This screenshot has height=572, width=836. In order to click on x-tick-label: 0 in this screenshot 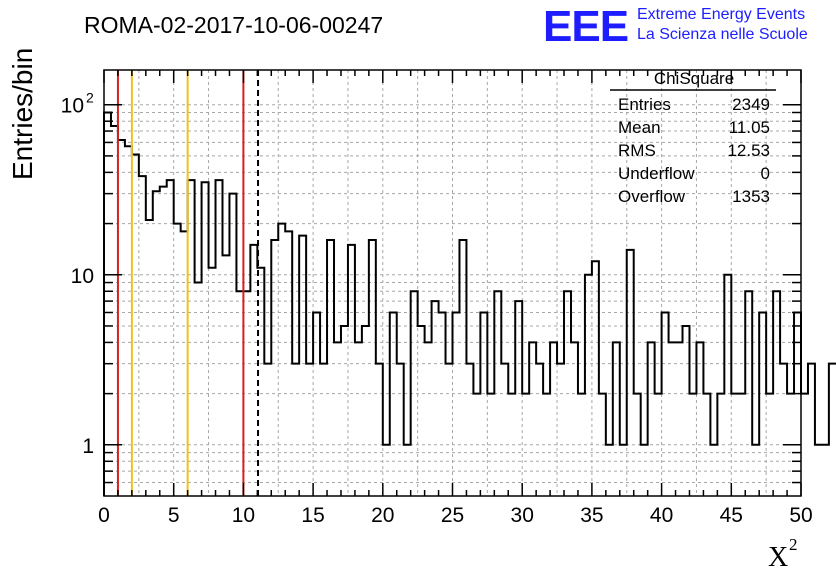, I will do `click(104, 515)`.